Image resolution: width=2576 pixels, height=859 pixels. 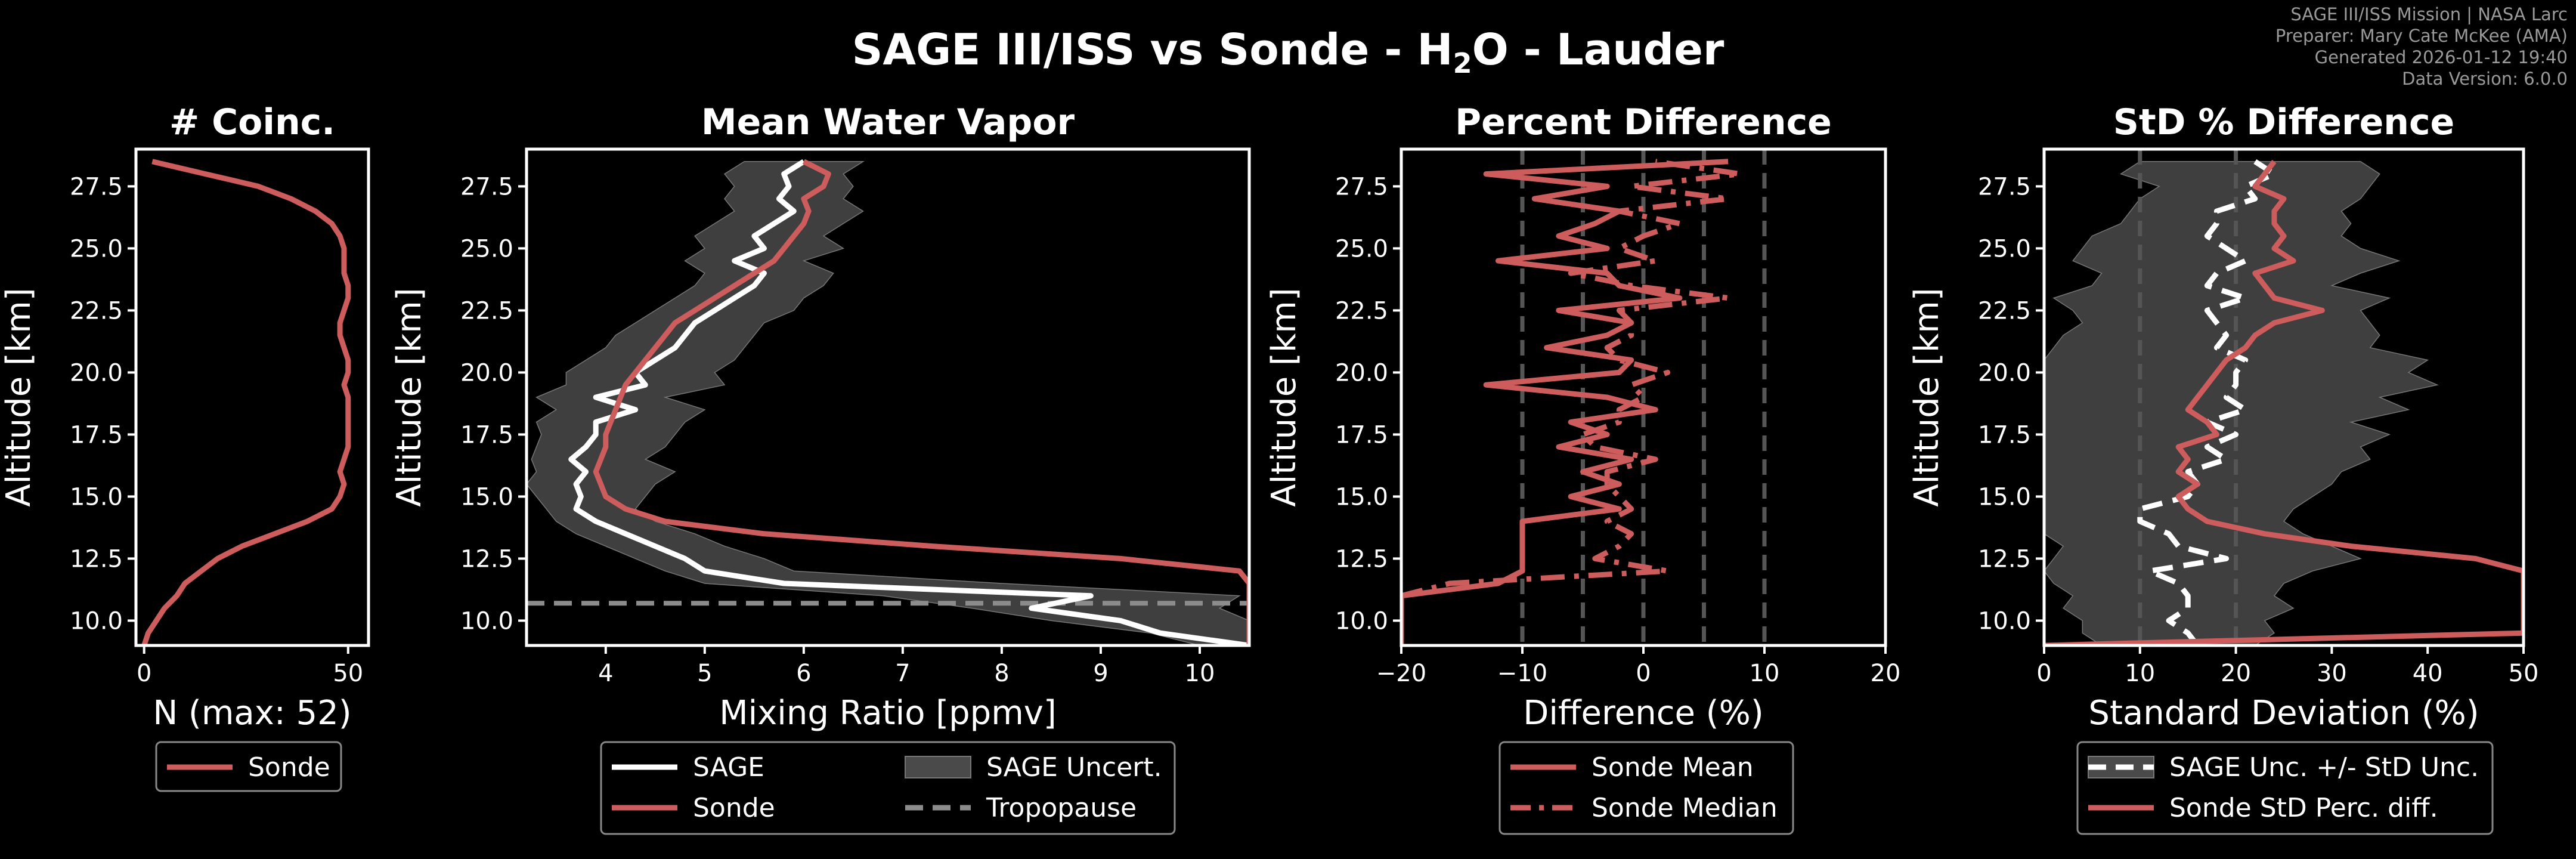 What do you see at coordinates (705, 673) in the screenshot?
I see `x-tick-label: 5` at bounding box center [705, 673].